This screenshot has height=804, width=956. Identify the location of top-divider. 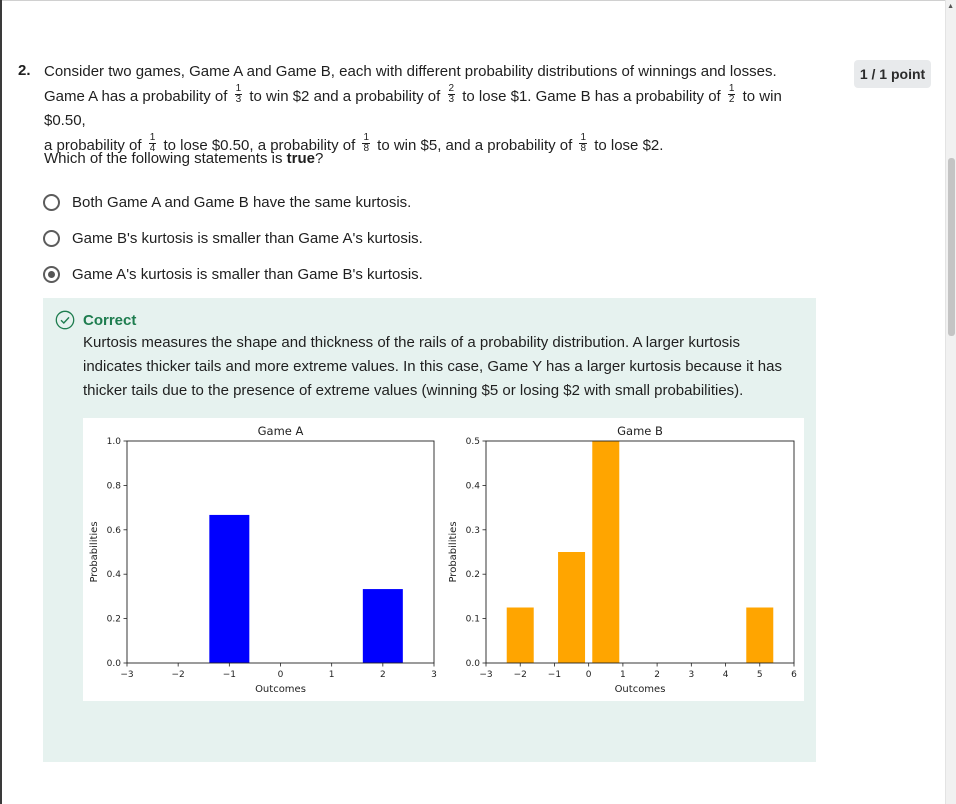
(478, 0).